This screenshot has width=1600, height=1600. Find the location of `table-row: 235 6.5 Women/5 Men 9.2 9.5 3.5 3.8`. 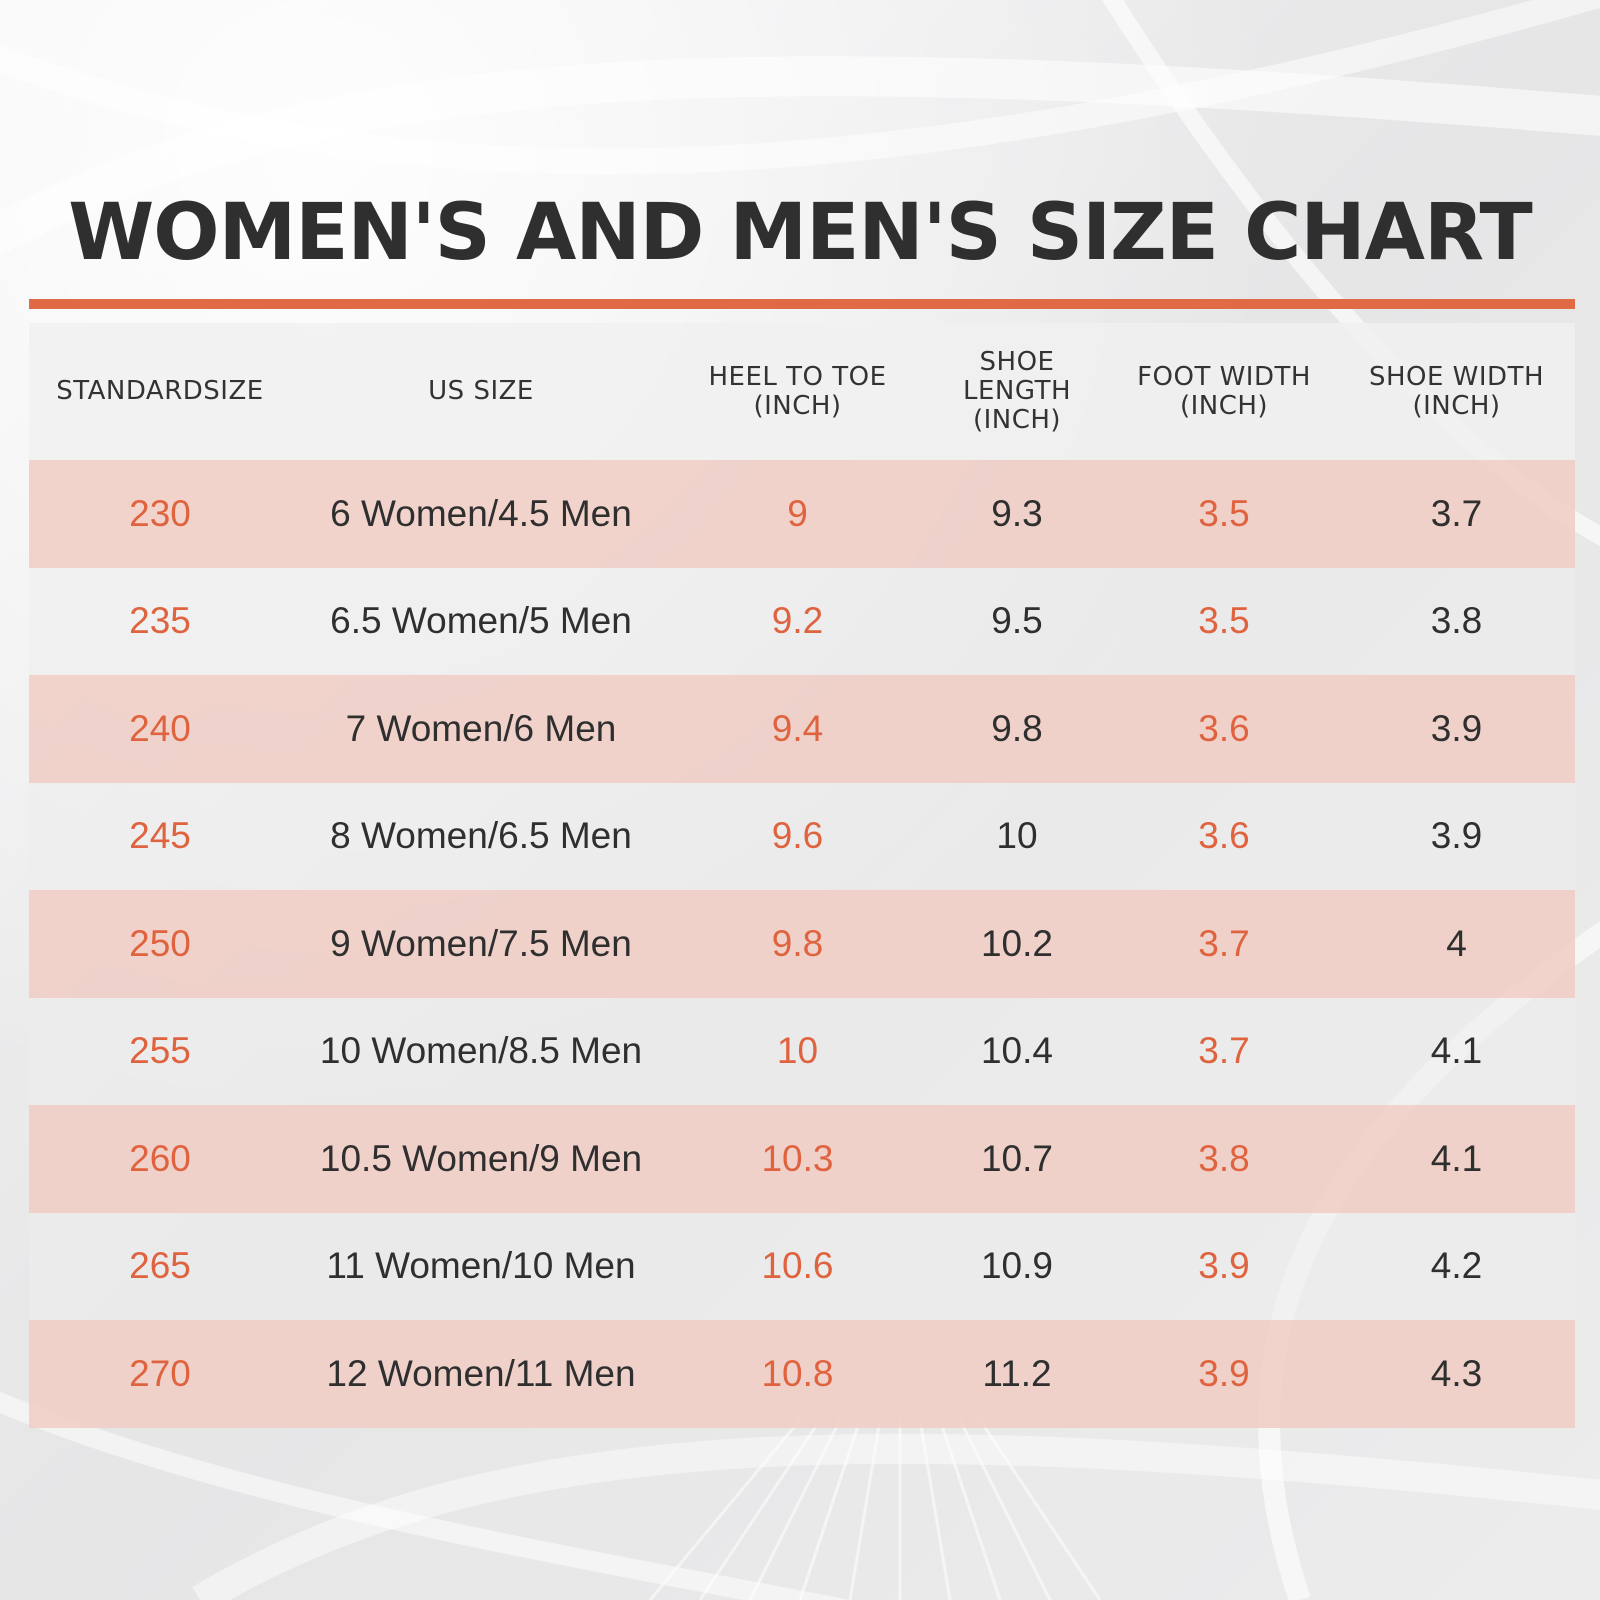

table-row: 235 6.5 Women/5 Men 9.2 9.5 3.5 3.8 is located at coordinates (802, 621).